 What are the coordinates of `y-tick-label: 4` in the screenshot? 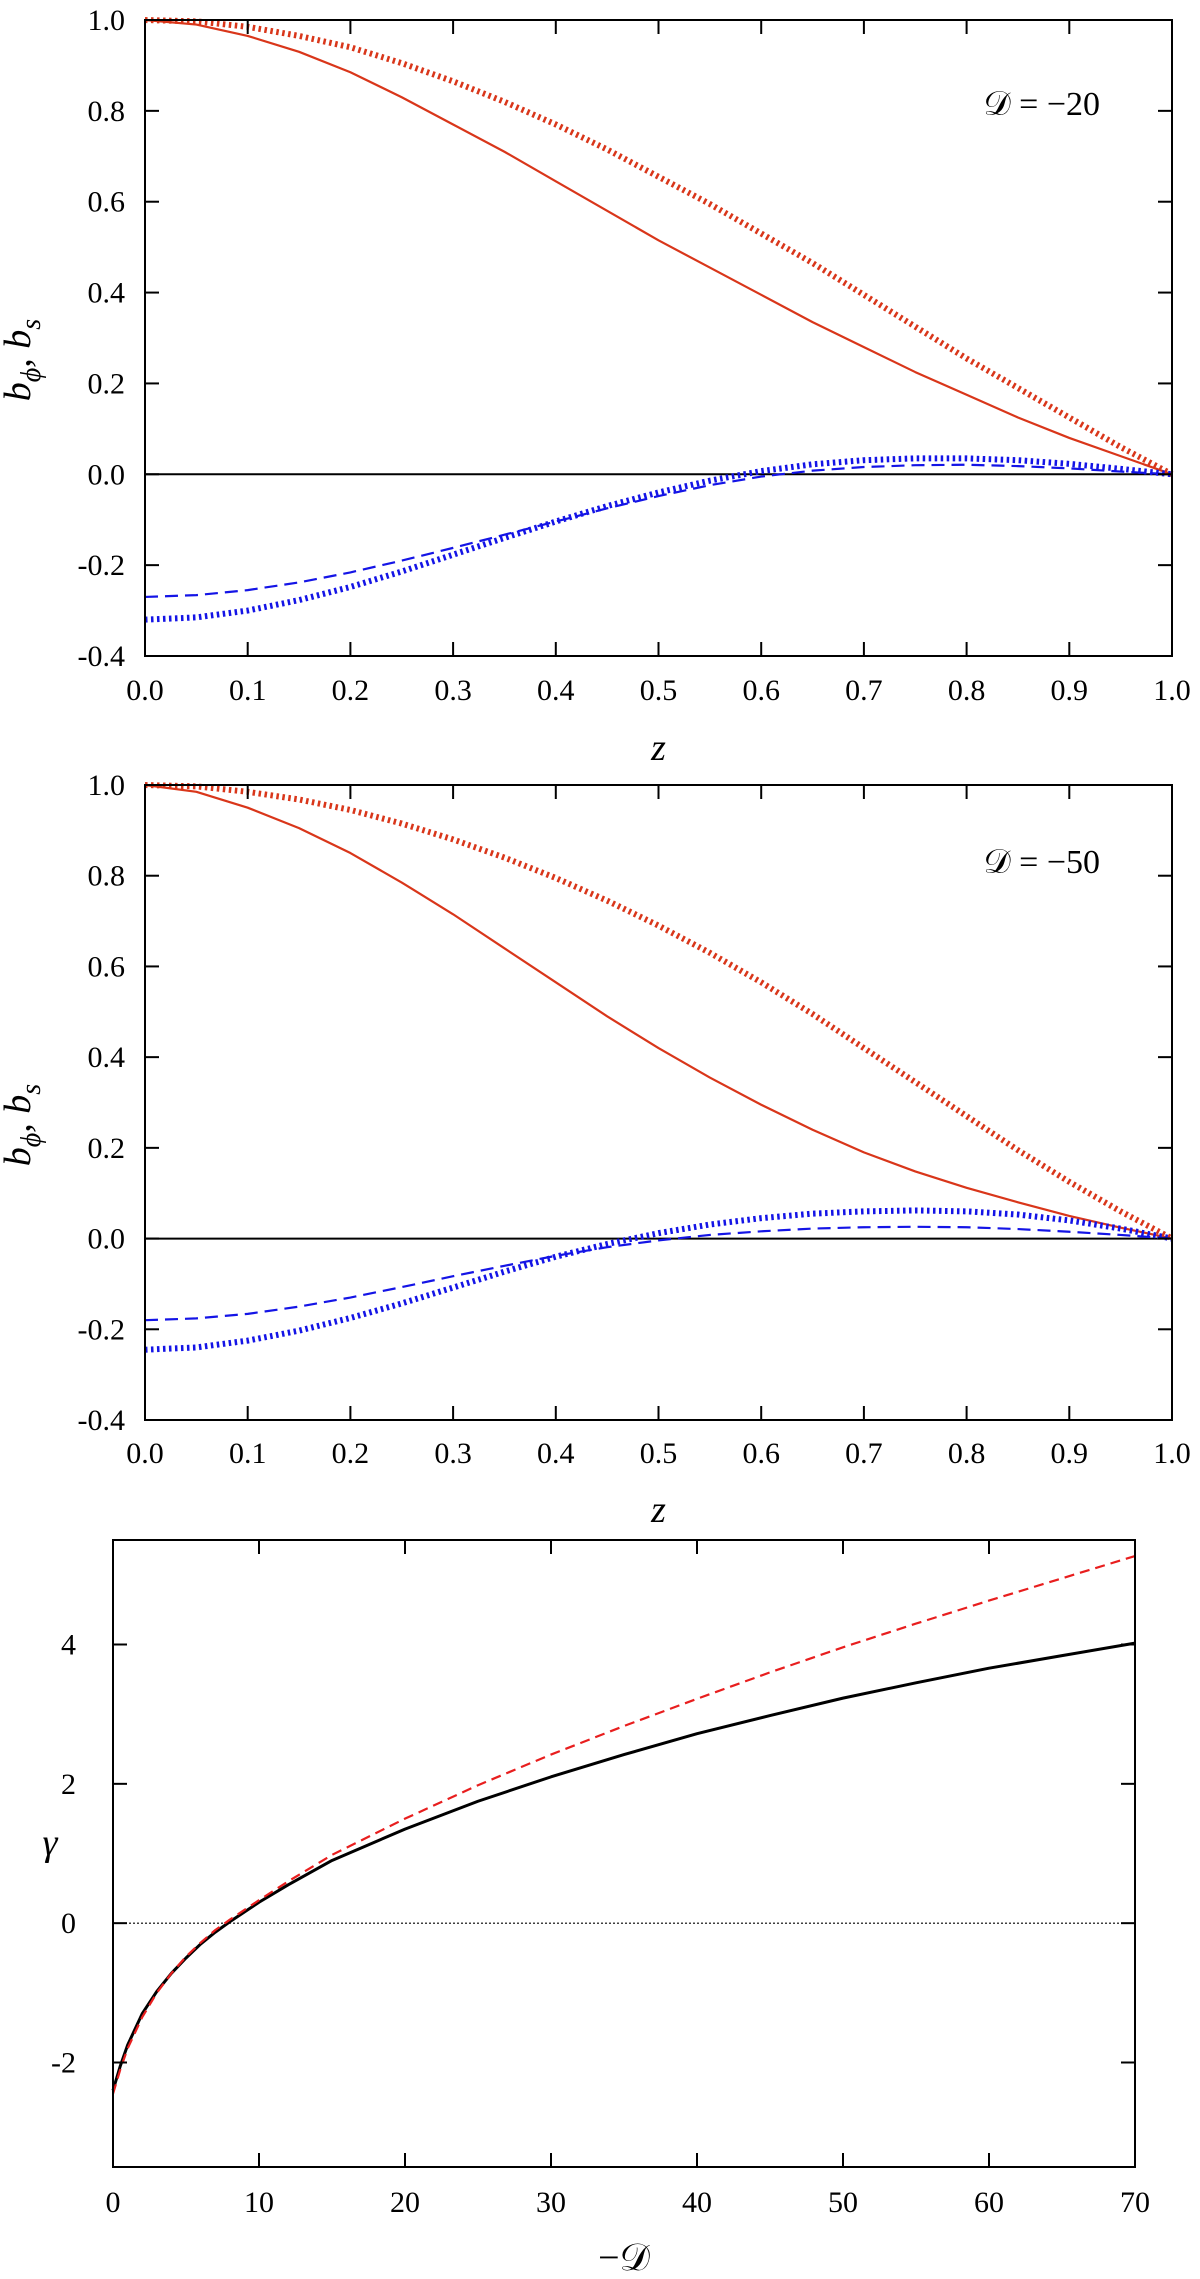 It's located at (68, 1645).